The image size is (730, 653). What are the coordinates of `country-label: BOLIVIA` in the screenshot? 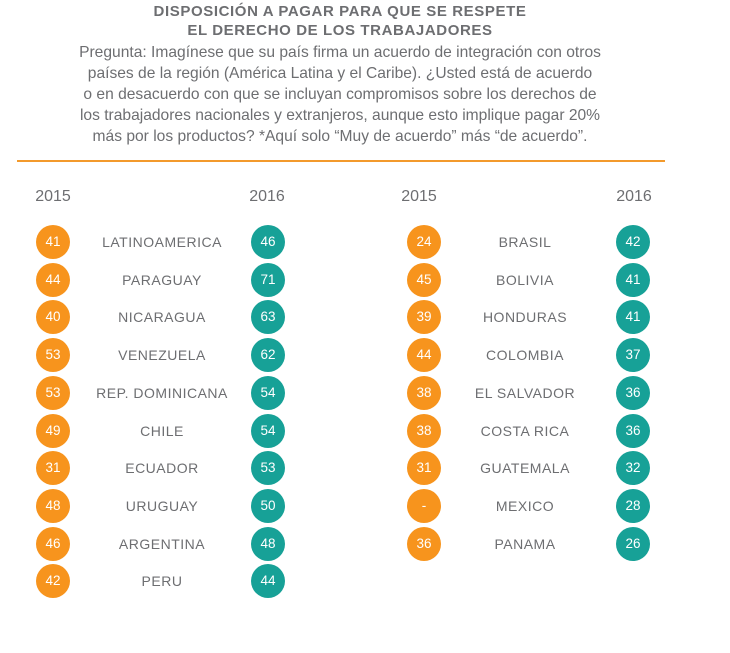 It's located at (525, 279).